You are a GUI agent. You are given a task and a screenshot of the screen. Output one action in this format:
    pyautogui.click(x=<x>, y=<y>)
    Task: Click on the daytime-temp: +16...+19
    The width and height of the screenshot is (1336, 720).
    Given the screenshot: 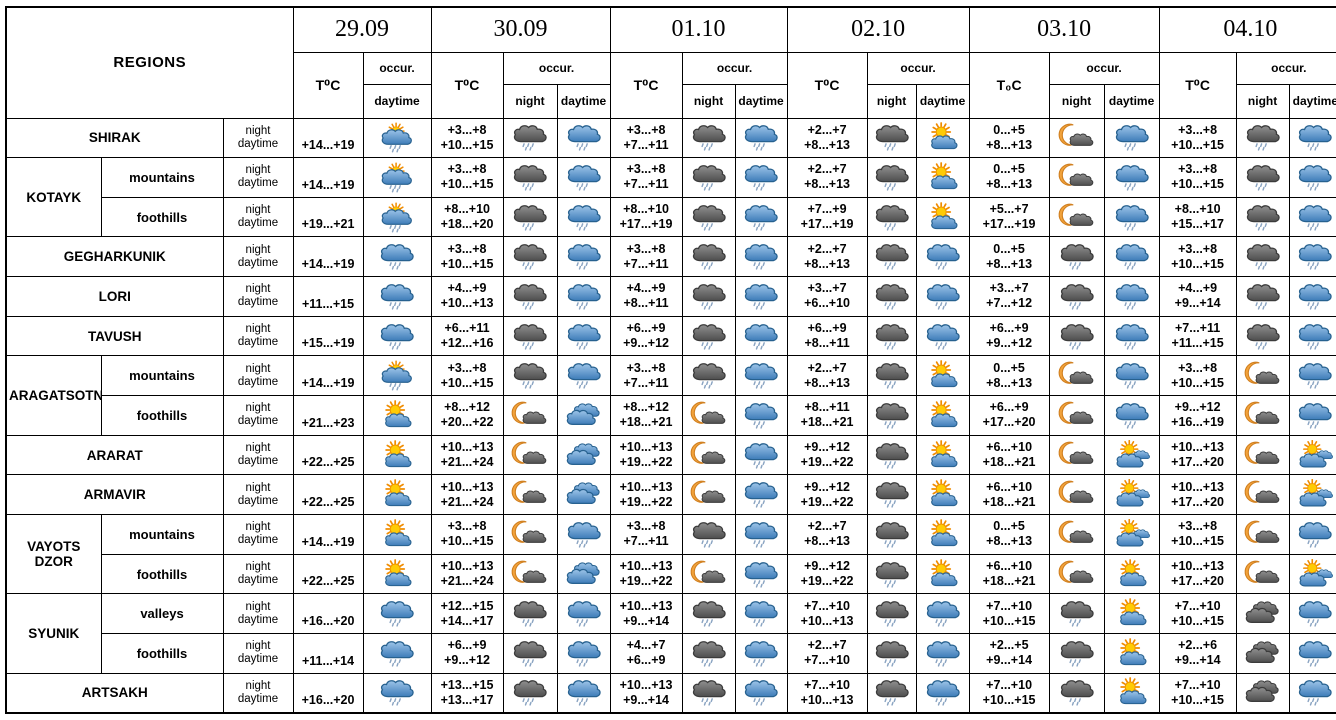 What is the action you would take?
    pyautogui.click(x=1197, y=422)
    